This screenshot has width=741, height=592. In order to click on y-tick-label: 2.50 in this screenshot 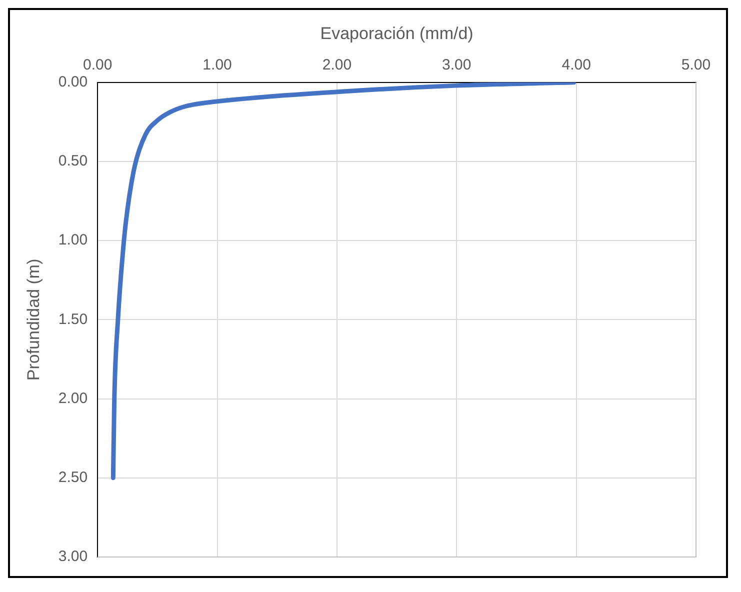, I will do `click(73, 477)`.